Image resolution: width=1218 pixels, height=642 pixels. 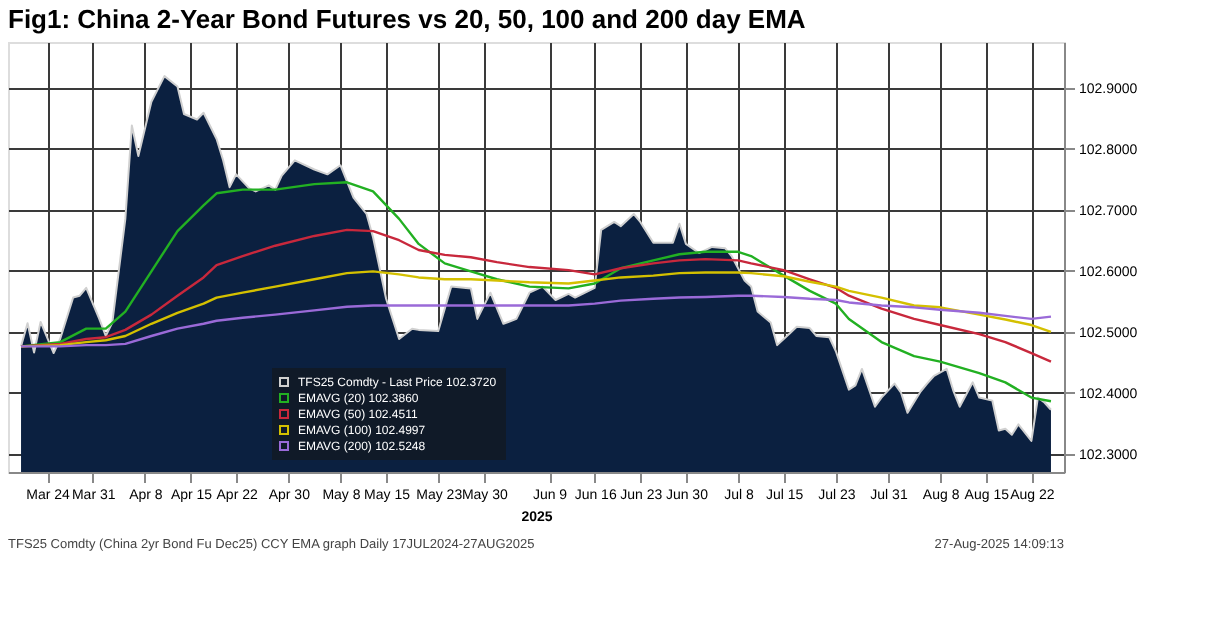 What do you see at coordinates (407, 19) in the screenshot?
I see `chart-title: Fig1: China 2-Year Bond Futures vs 20, 50, 100 and 200 day EMA` at bounding box center [407, 19].